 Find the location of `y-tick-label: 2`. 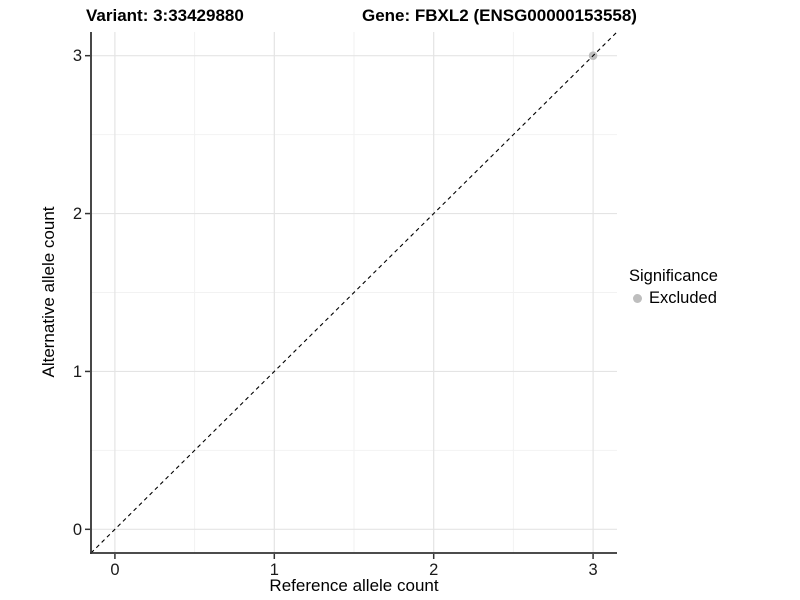

y-tick-label: 2 is located at coordinates (77, 214).